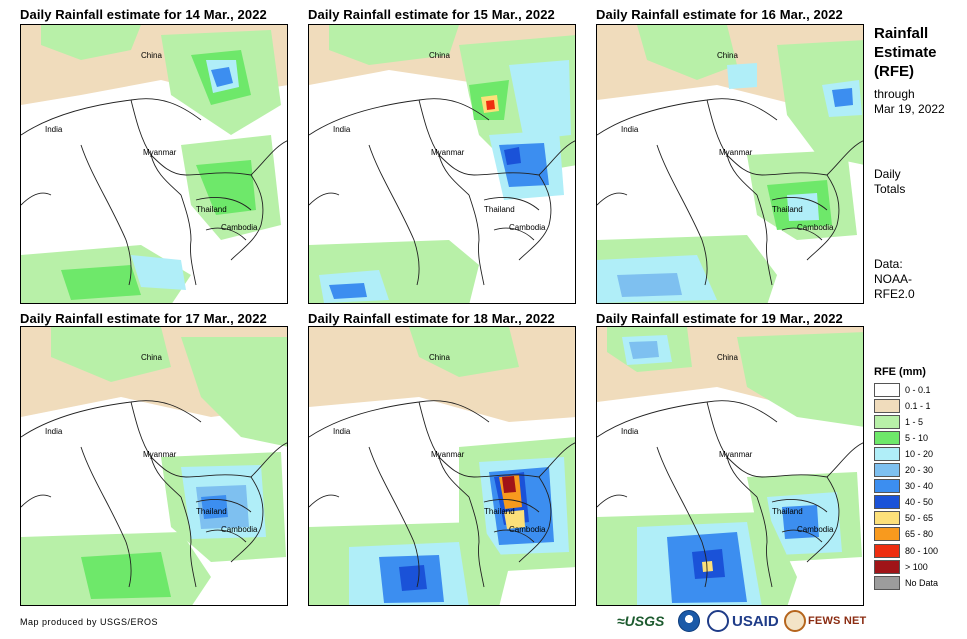 This screenshot has width=967, height=639. What do you see at coordinates (922, 582) in the screenshot?
I see `legend-label: No Data` at bounding box center [922, 582].